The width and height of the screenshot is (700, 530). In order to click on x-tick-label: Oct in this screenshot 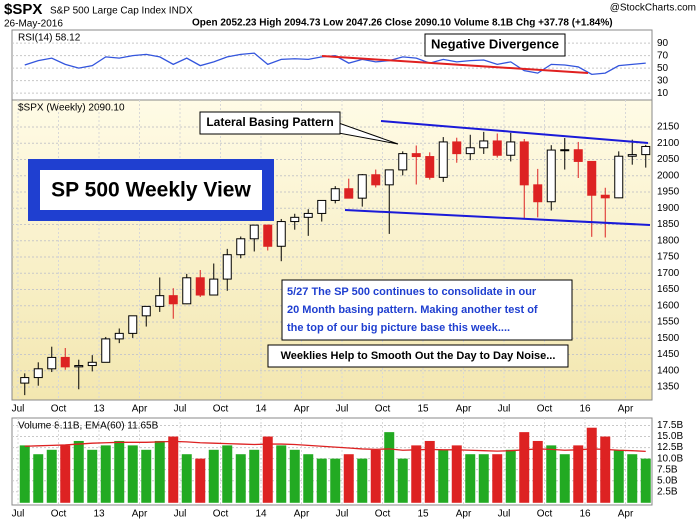, I will do `click(221, 409)`.